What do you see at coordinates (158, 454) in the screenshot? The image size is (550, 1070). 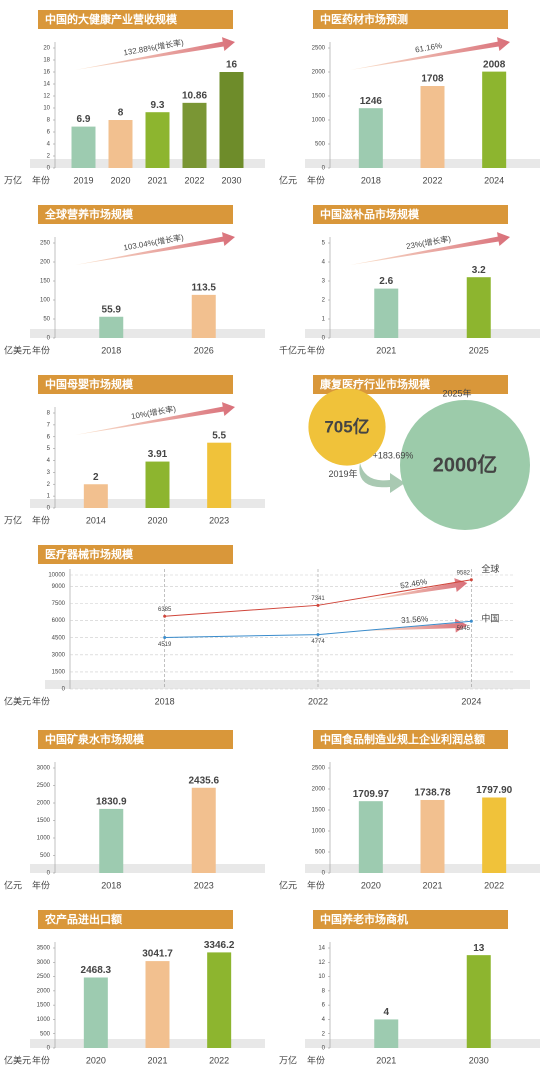 I see `value-label: 3.91` at bounding box center [158, 454].